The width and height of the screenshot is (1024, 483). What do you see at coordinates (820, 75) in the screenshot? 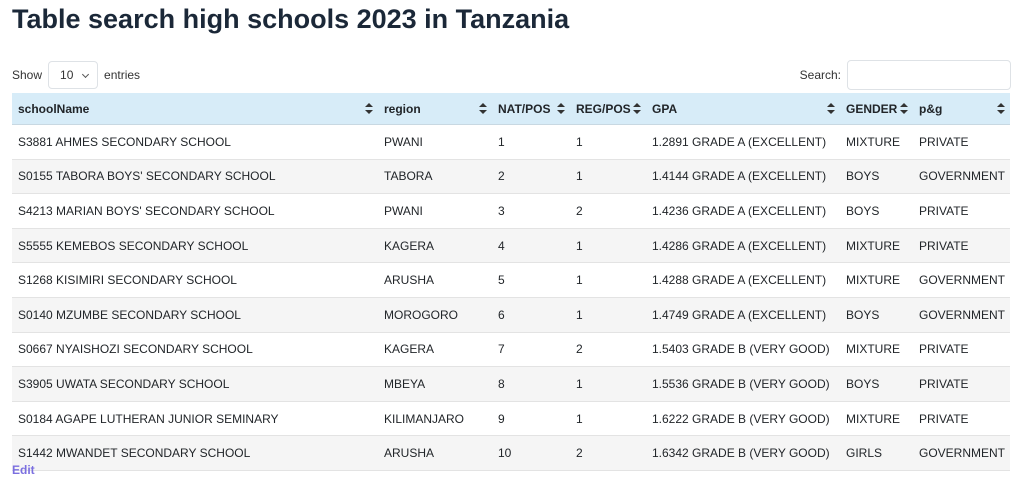
I see `search-label: Search:` at bounding box center [820, 75].